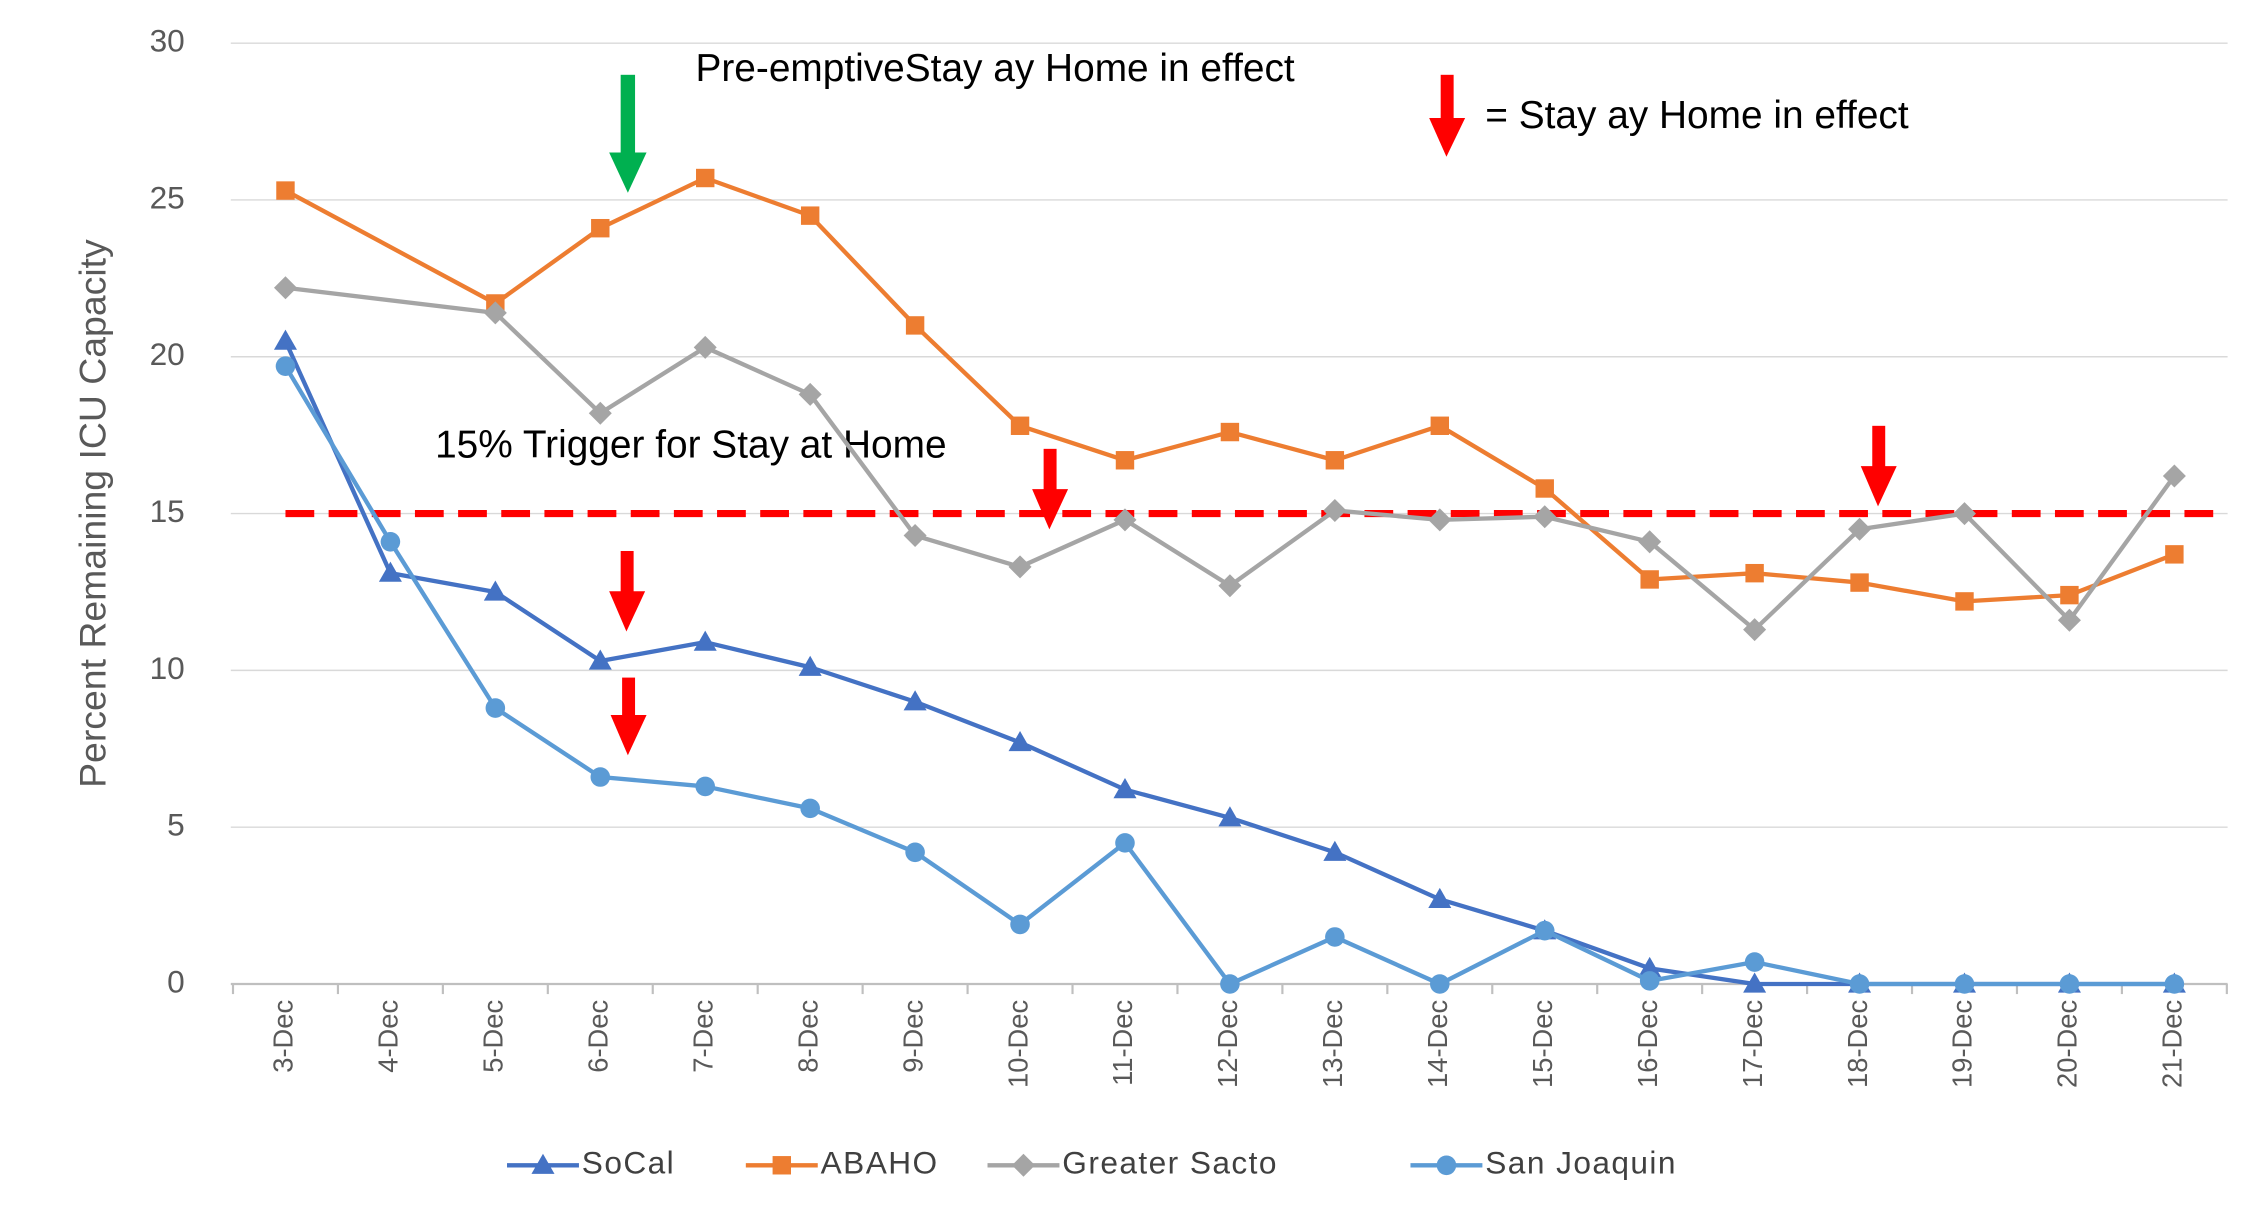  Describe the element at coordinates (690, 445) in the screenshot. I see `threshold-label: 15% Trigger for Stay at Home` at that location.